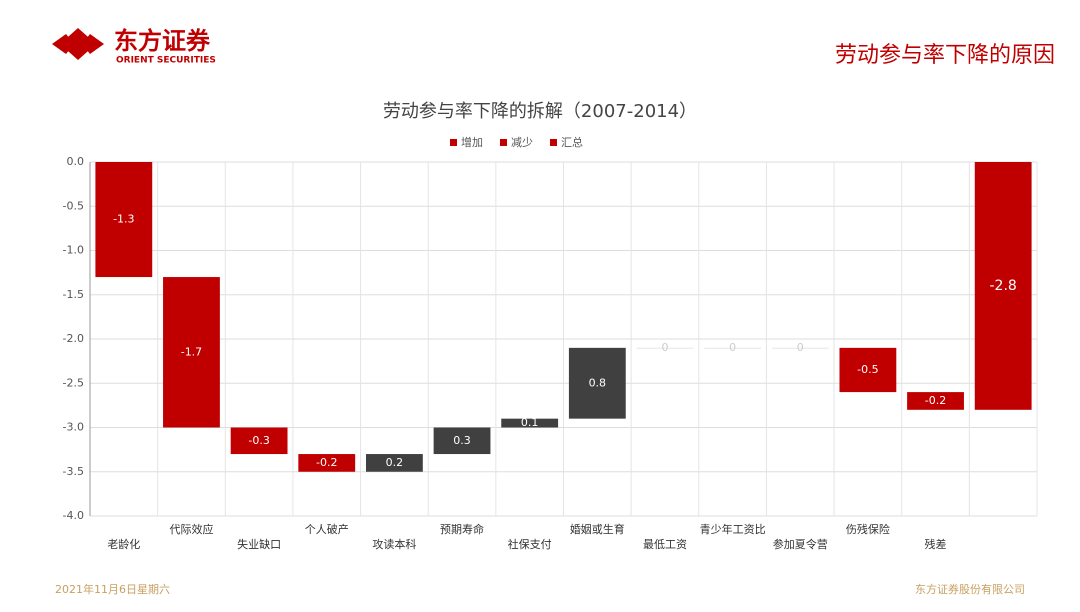  What do you see at coordinates (936, 544) in the screenshot?
I see `x-tick-label: 残差` at bounding box center [936, 544].